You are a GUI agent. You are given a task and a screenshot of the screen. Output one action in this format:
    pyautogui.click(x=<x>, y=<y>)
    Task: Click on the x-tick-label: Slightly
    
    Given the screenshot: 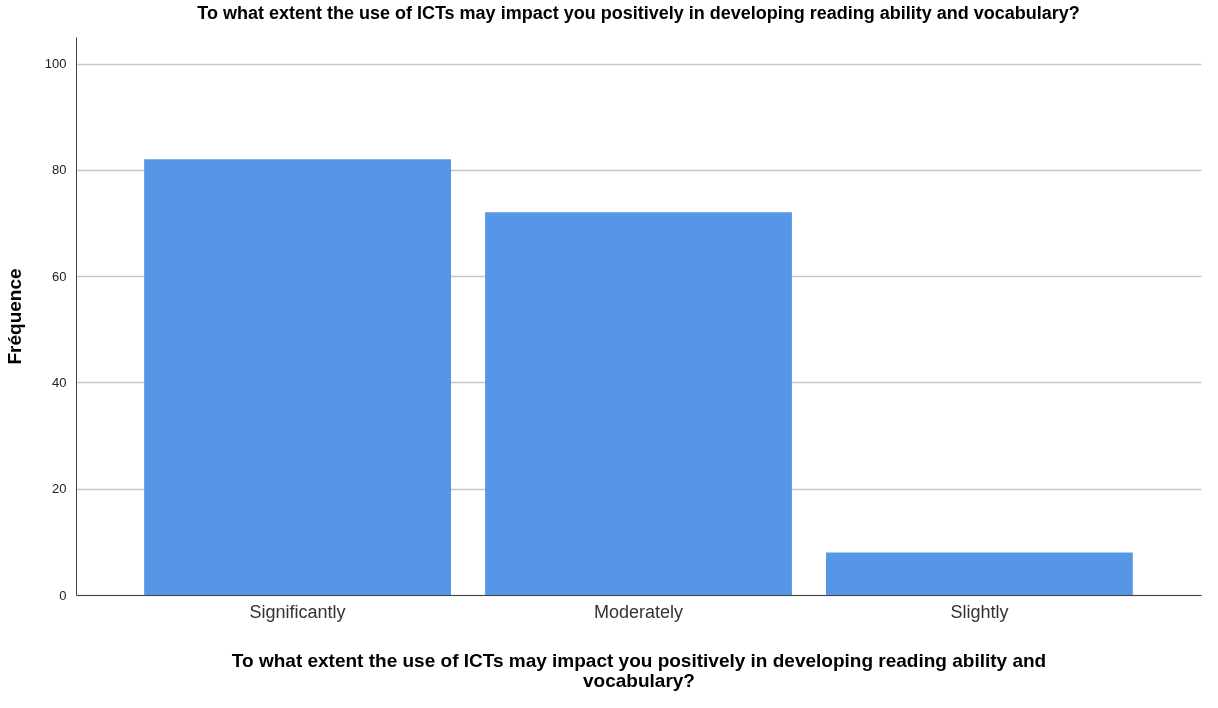 What is the action you would take?
    pyautogui.click(x=979, y=611)
    